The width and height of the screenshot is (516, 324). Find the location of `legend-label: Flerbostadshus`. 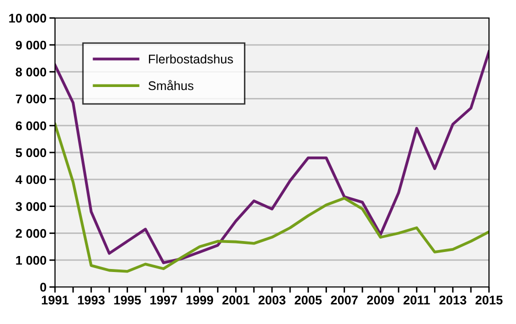

legend-label: Flerbostadshus is located at coordinates (190, 59).